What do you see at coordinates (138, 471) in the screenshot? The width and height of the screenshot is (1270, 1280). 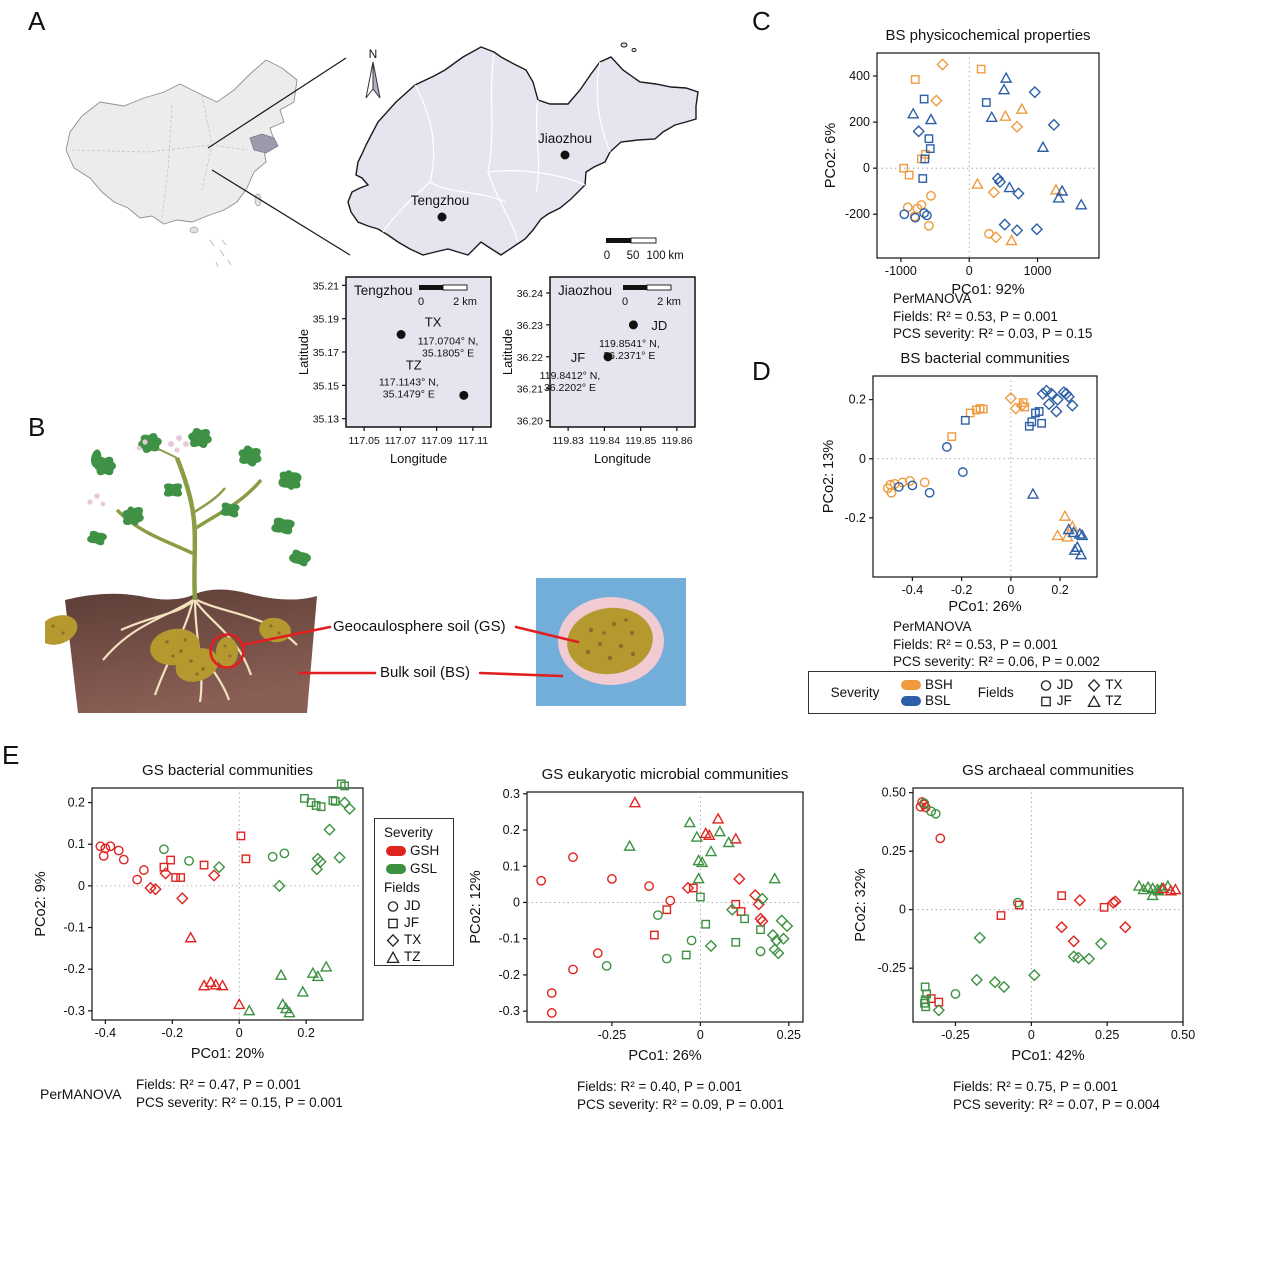 I see `flowers` at bounding box center [138, 471].